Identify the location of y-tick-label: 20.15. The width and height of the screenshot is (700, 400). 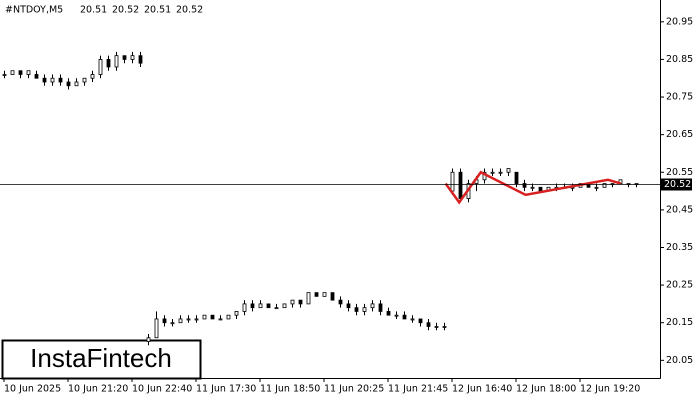
(679, 322).